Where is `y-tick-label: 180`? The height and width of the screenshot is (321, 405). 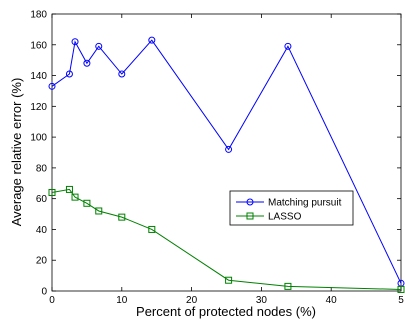
y-tick-label: 180 is located at coordinates (38, 15).